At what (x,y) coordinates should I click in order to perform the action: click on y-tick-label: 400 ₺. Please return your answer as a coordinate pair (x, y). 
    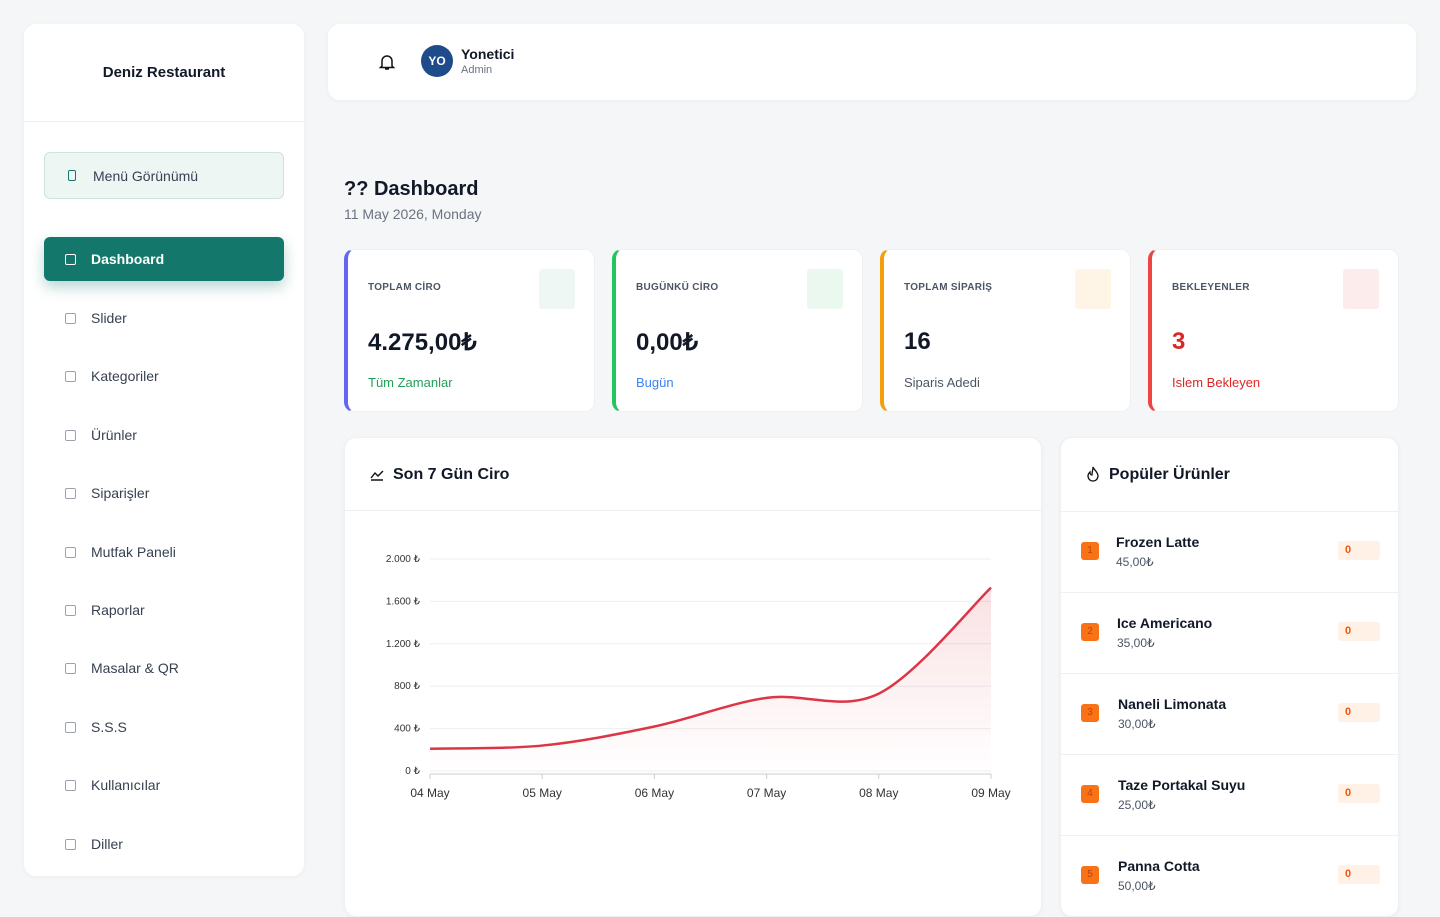
    Looking at the image, I should click on (407, 729).